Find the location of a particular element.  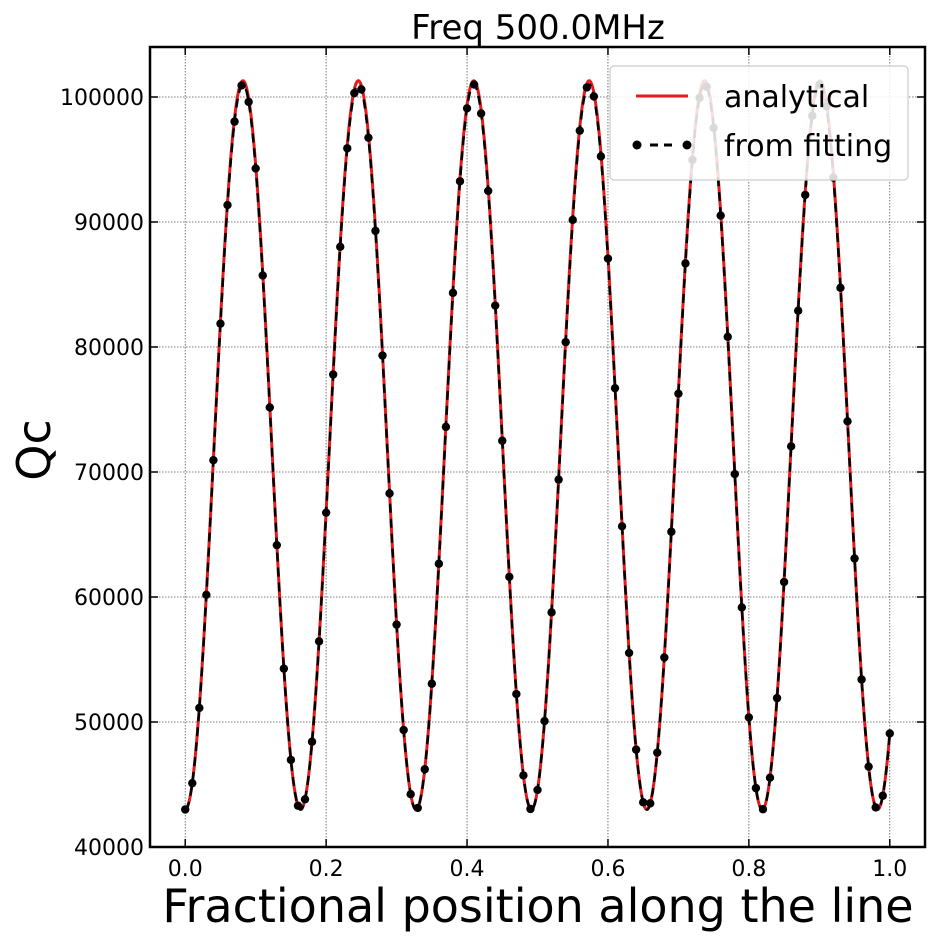

legend-label-analytical: analytical is located at coordinates (796, 97).